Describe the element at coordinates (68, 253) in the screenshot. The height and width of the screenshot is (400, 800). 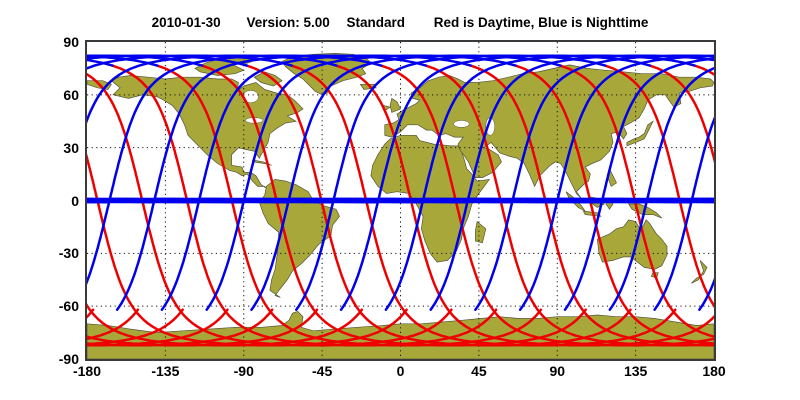
I see `y-tick--30: -30` at that location.